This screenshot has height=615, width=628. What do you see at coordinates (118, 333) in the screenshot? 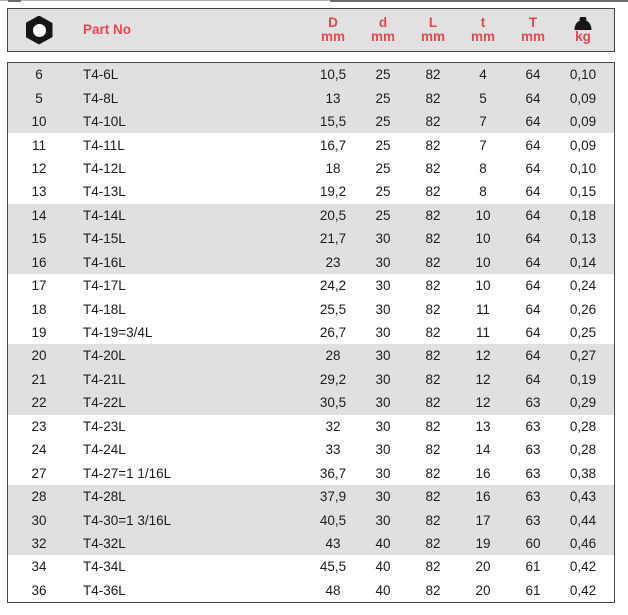
I see `part-no-cell: T4-19=3/4L` at bounding box center [118, 333].